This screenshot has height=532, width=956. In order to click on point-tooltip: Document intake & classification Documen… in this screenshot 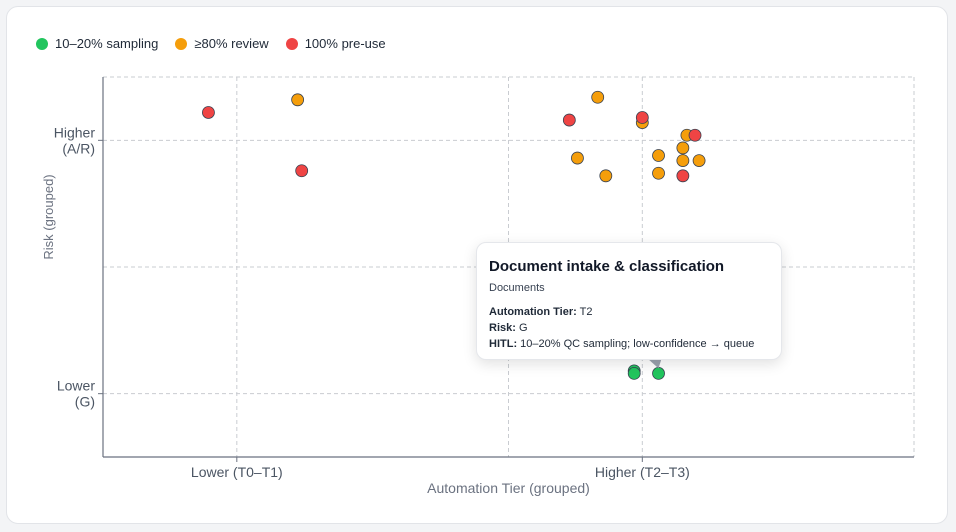, I will do `click(629, 301)`.